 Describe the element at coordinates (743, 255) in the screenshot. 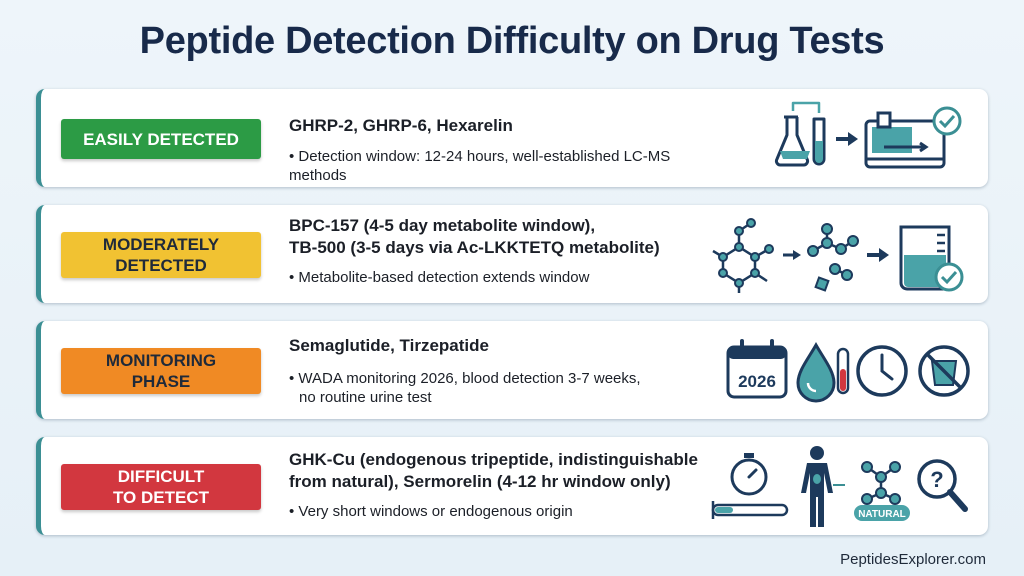

I see `molecule-network-icon` at that location.